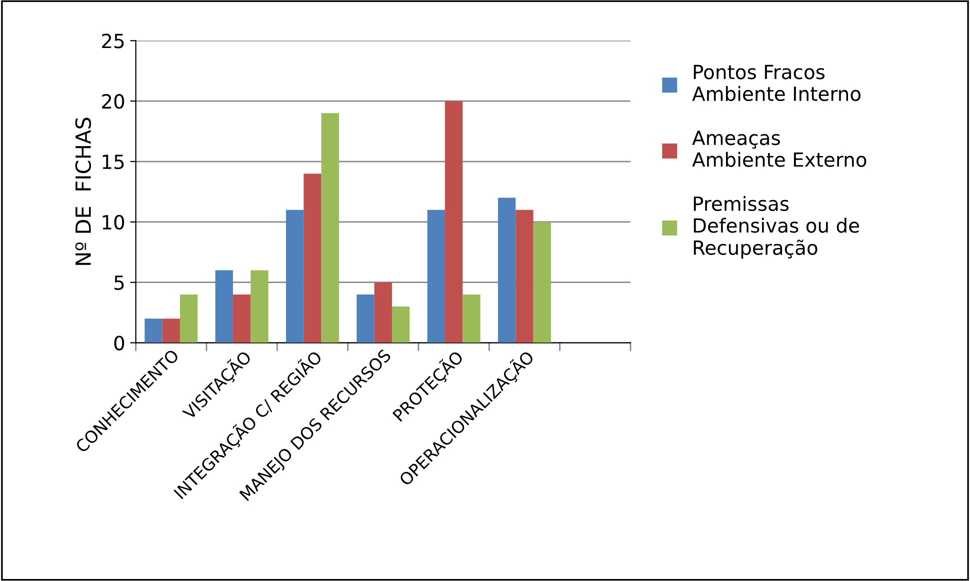 The height and width of the screenshot is (581, 970). I want to click on y-tick-label: 0, so click(119, 343).